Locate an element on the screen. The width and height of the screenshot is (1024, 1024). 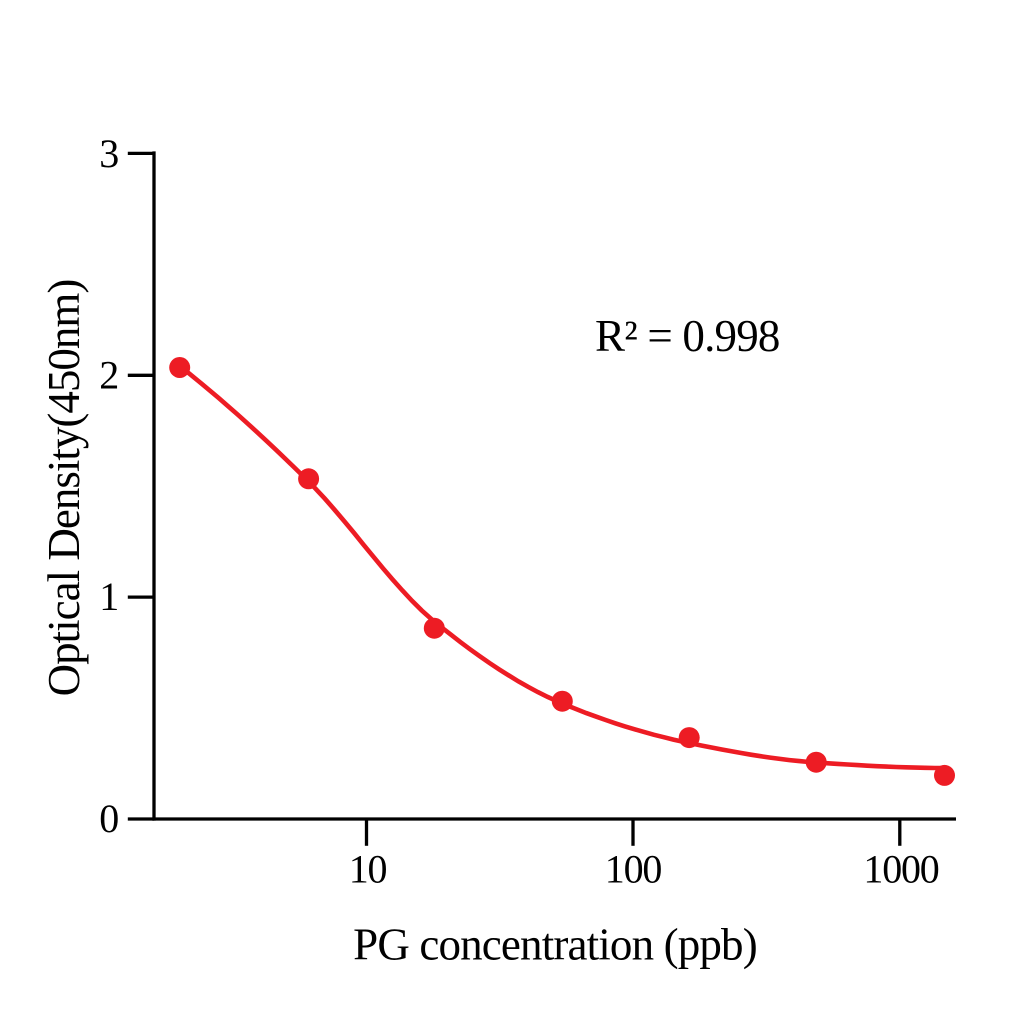
svg-text: R² = 0.998 is located at coordinates (687, 336).